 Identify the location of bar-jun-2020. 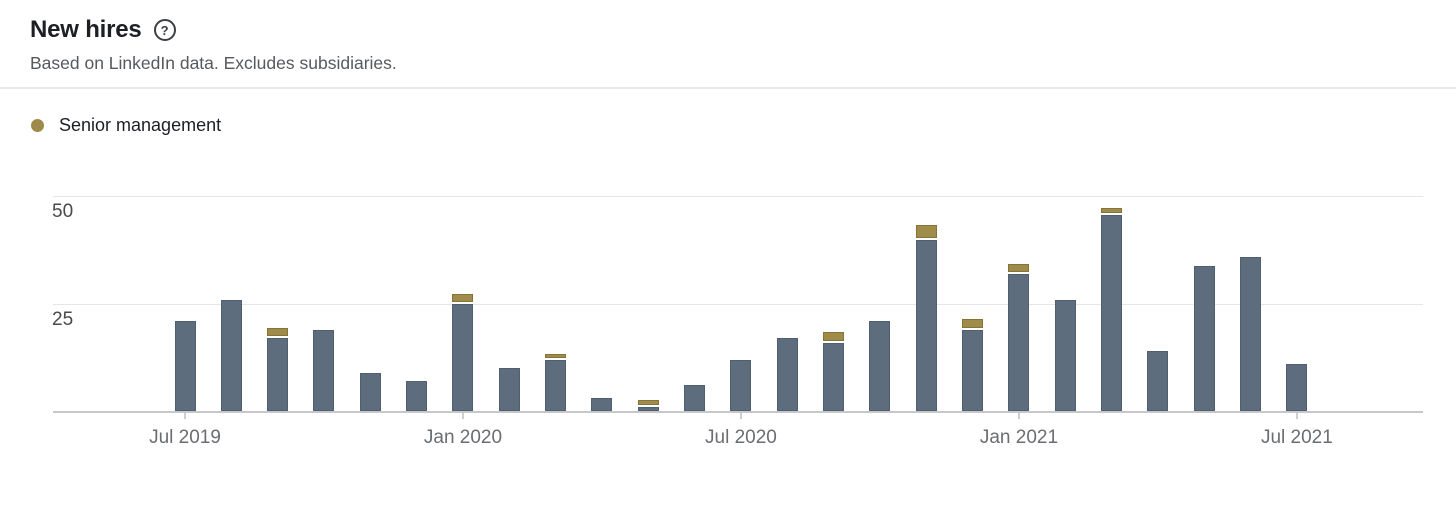
(695, 303).